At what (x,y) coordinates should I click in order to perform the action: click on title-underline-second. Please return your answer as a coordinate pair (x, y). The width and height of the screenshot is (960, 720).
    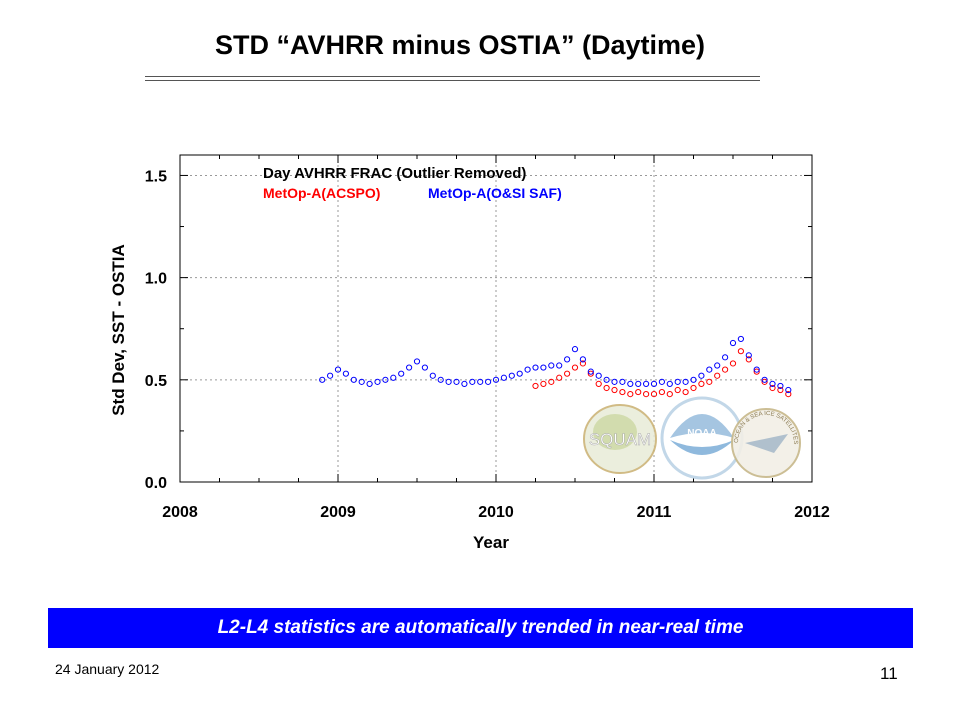
    Looking at the image, I should click on (452, 80).